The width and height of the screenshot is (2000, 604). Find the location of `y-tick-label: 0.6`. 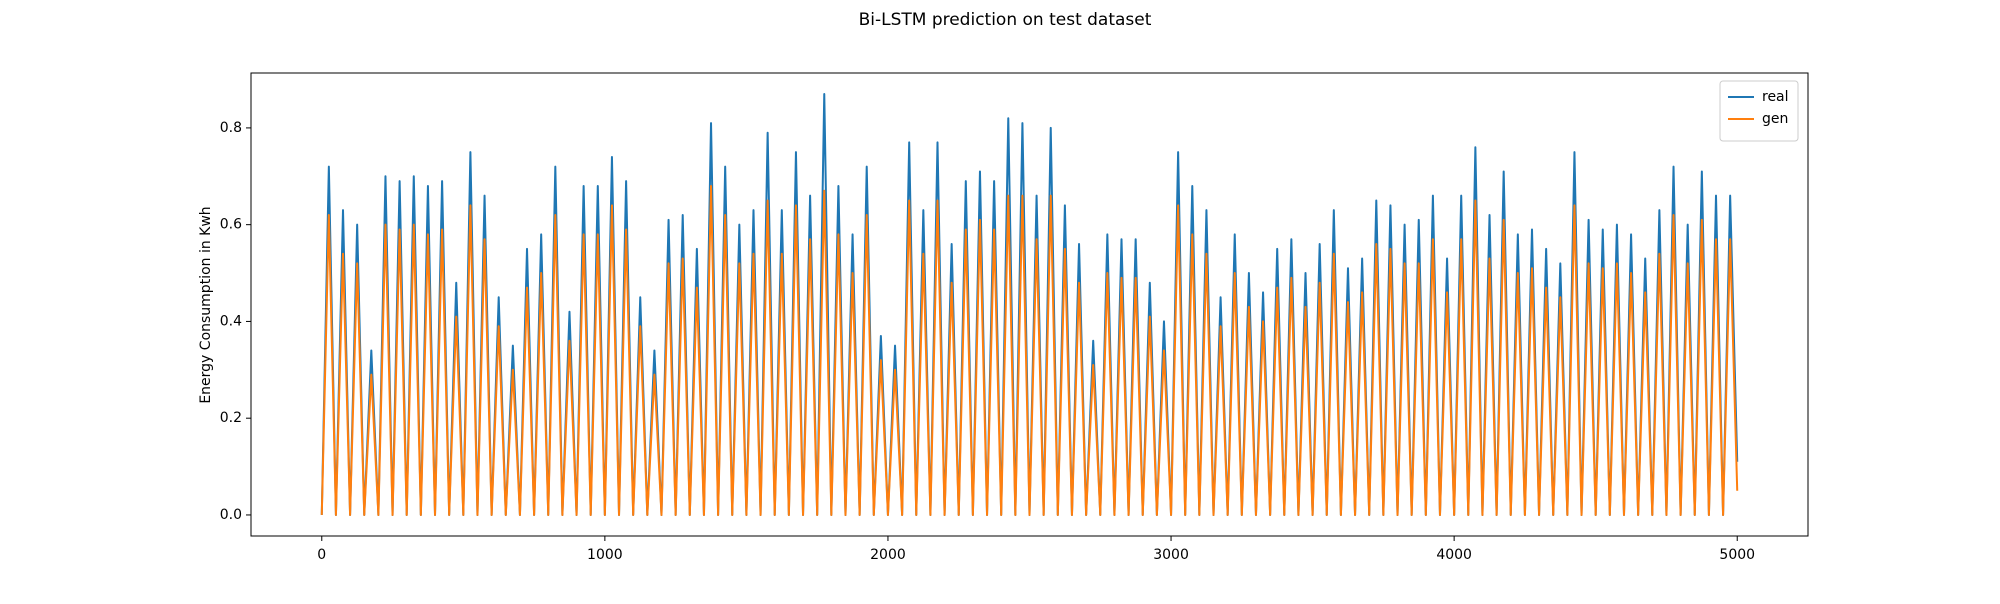

y-tick-label: 0.6 is located at coordinates (231, 225).